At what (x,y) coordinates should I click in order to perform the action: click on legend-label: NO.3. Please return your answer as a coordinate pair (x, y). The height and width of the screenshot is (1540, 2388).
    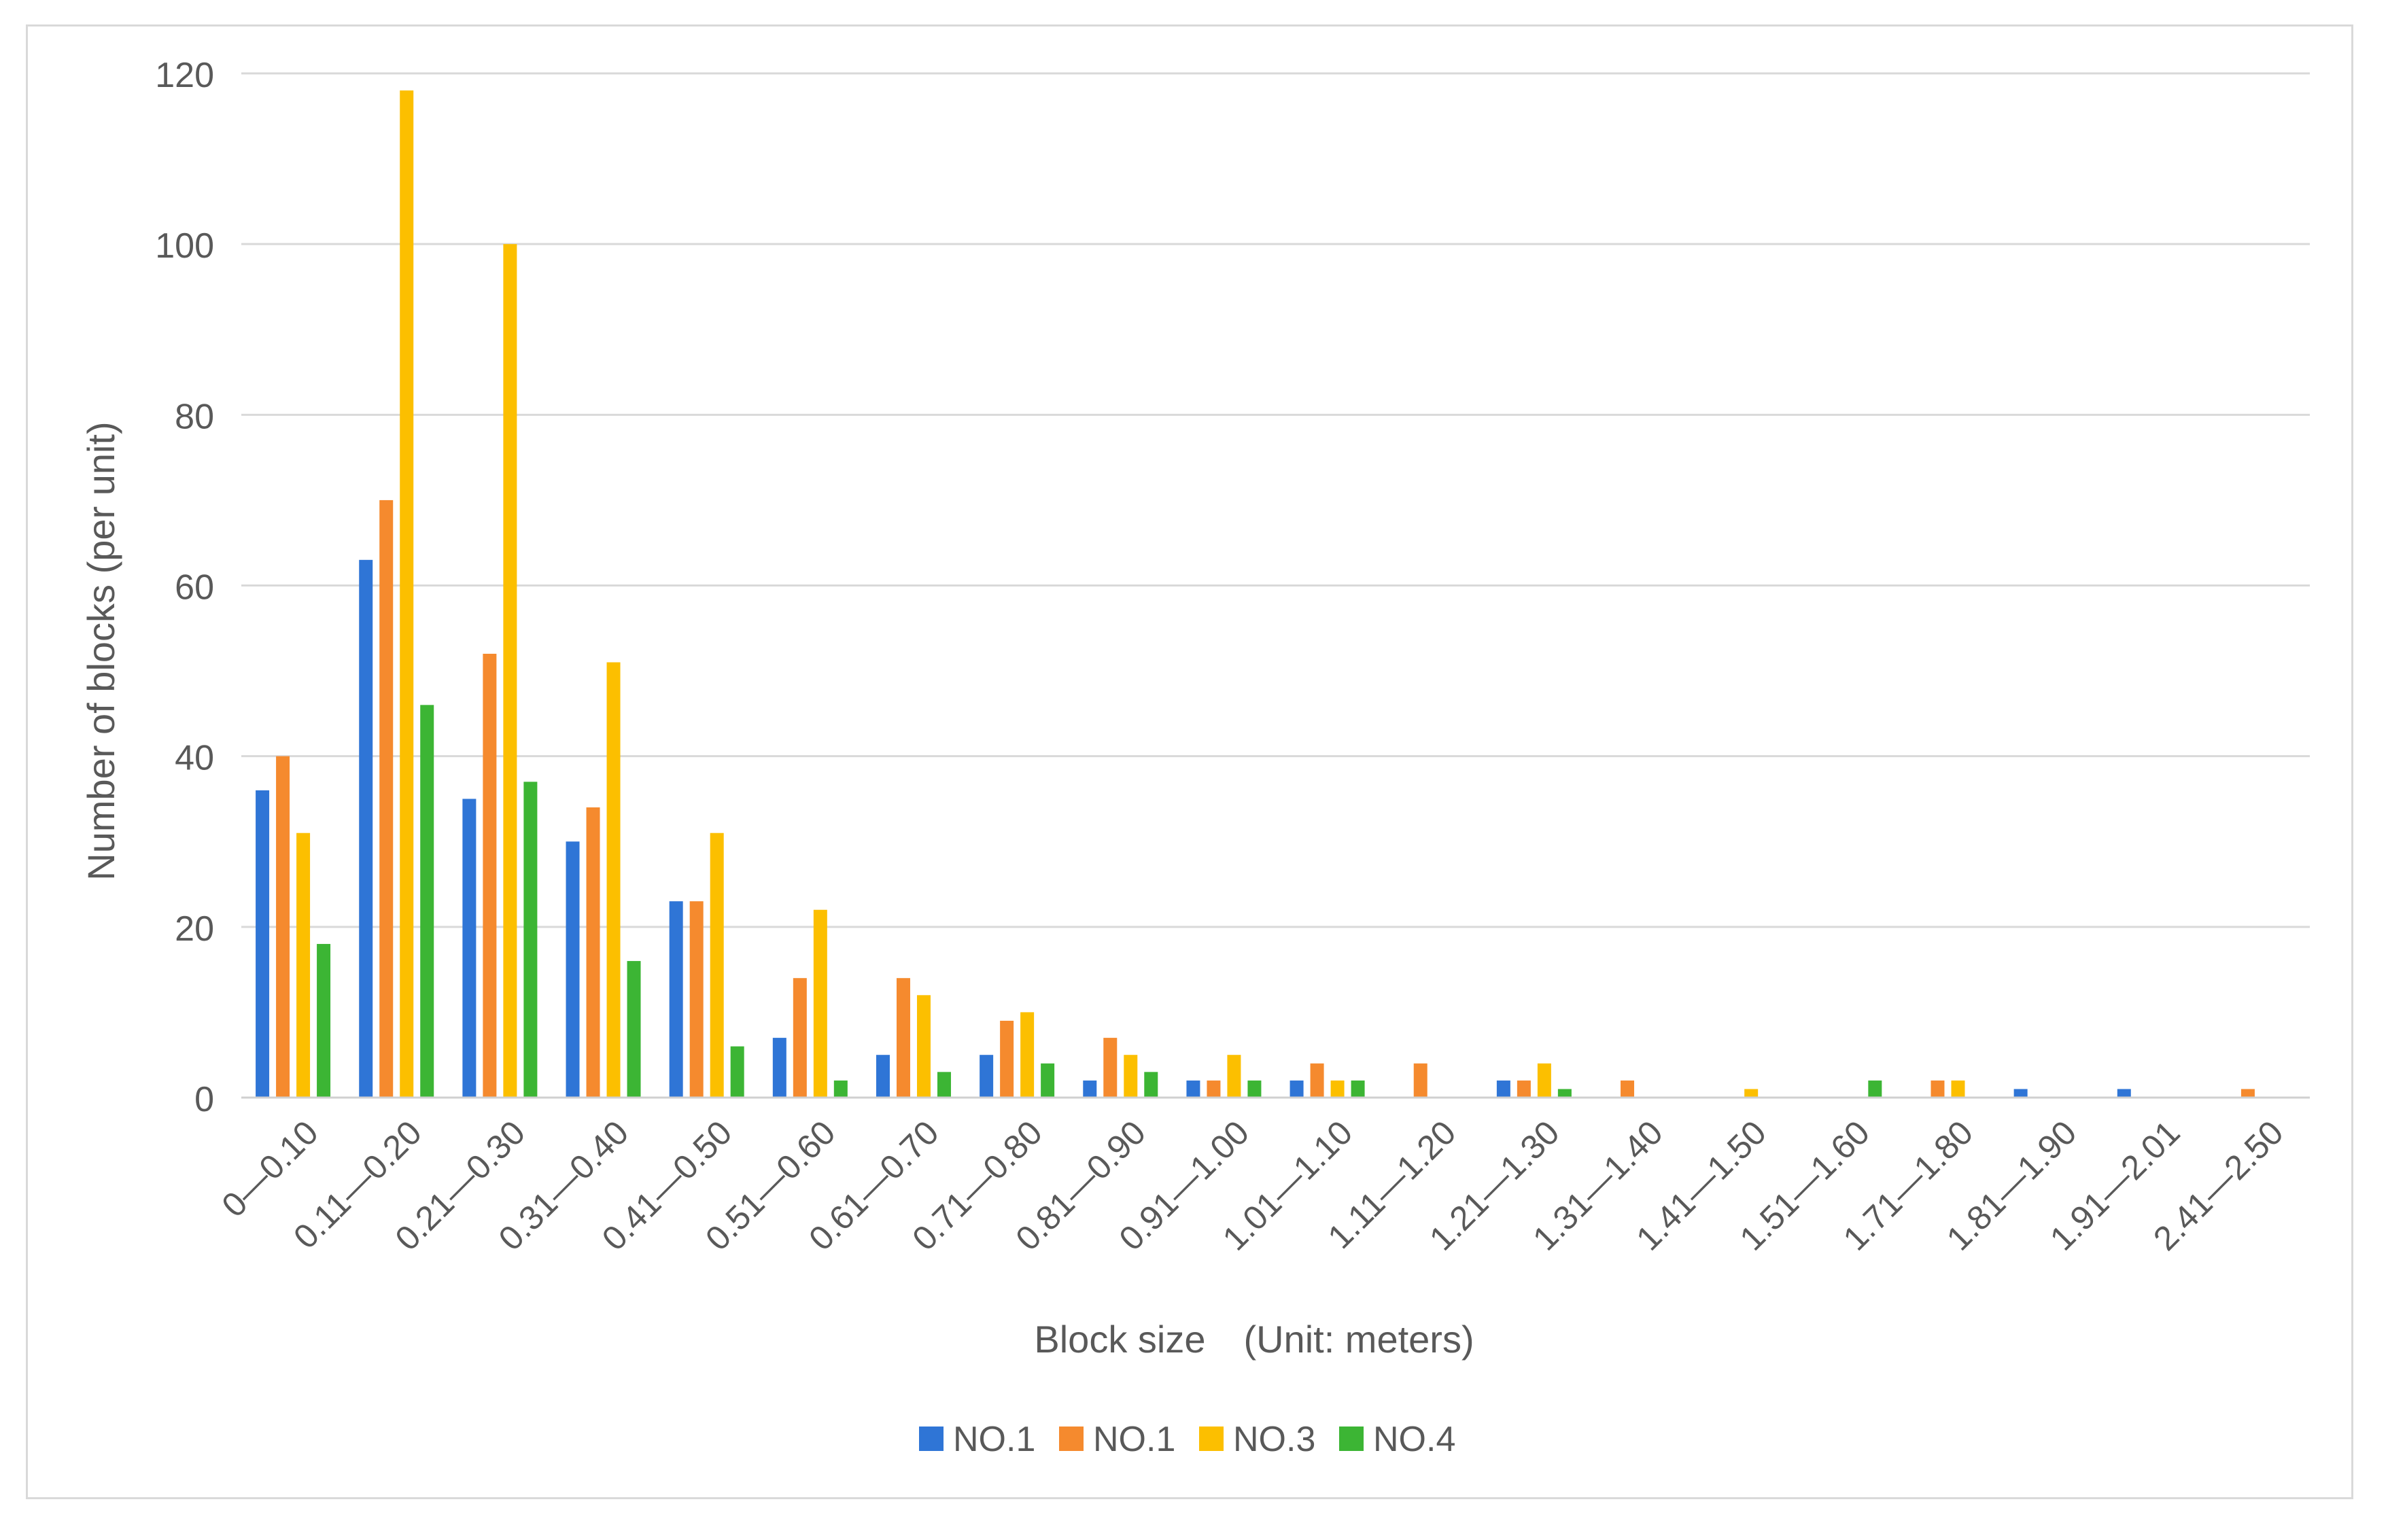
    Looking at the image, I should click on (1274, 1439).